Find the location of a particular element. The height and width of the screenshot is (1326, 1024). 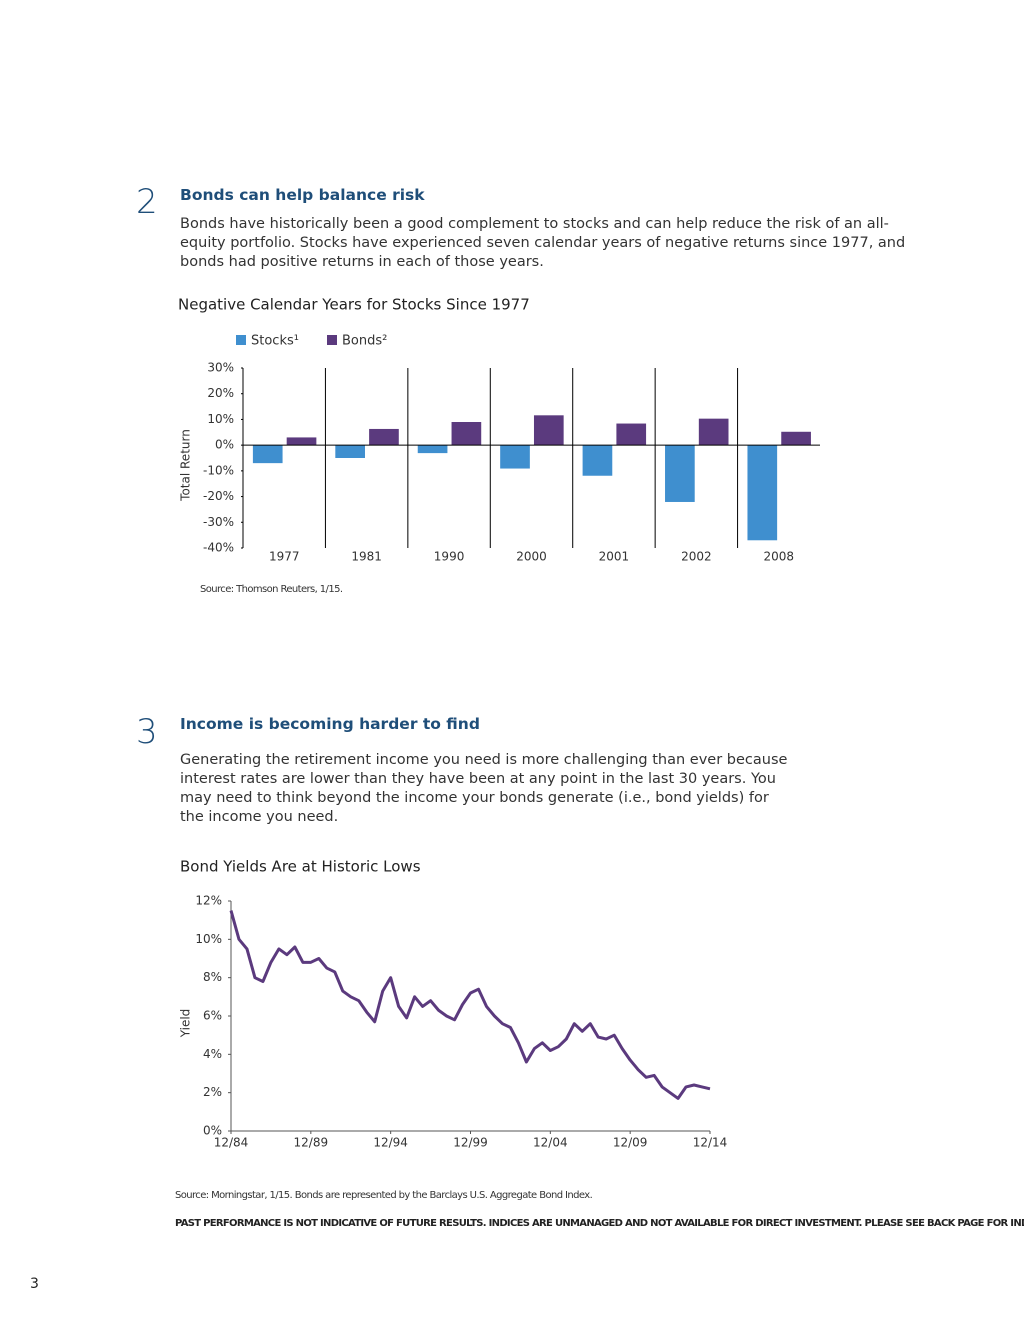

x-tick-label: 2002 is located at coordinates (696, 557).